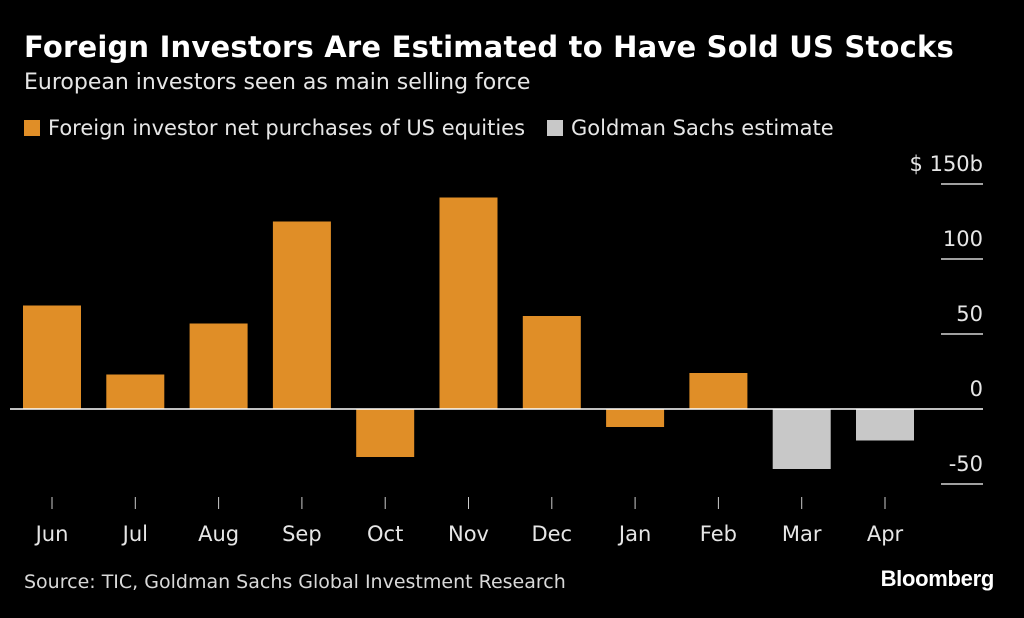  Describe the element at coordinates (135, 391) in the screenshot. I see `bar-jul` at that location.